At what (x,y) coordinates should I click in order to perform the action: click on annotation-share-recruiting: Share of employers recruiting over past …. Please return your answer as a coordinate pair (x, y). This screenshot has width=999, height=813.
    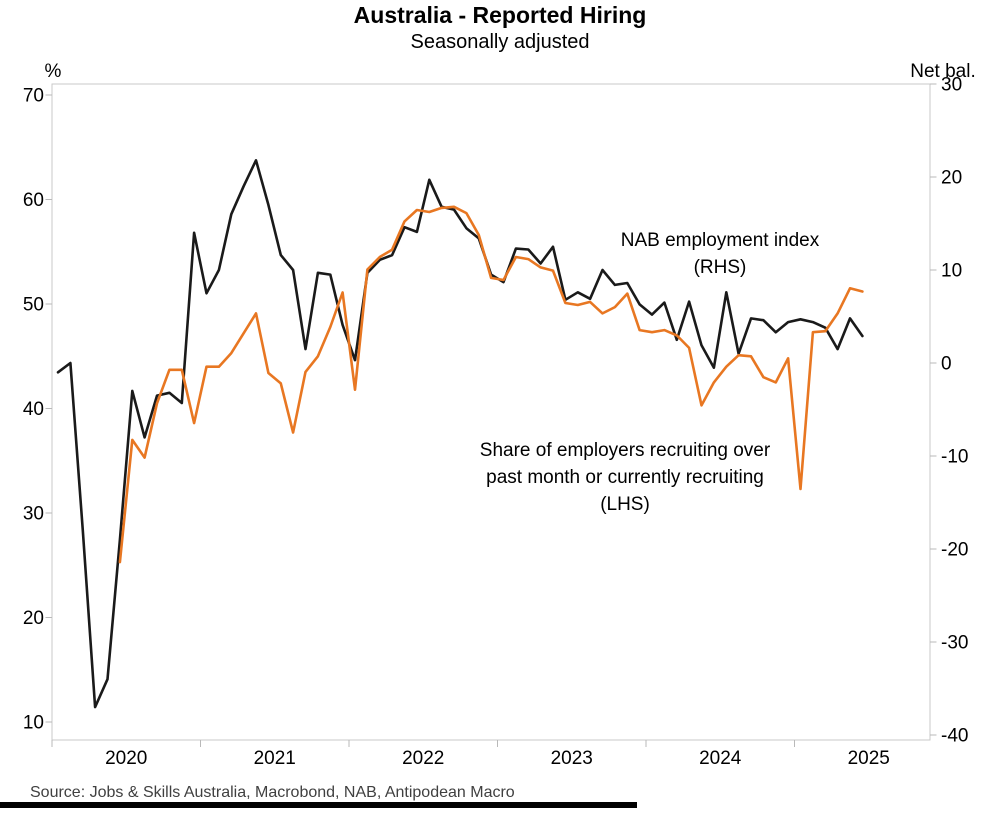
    Looking at the image, I should click on (625, 477).